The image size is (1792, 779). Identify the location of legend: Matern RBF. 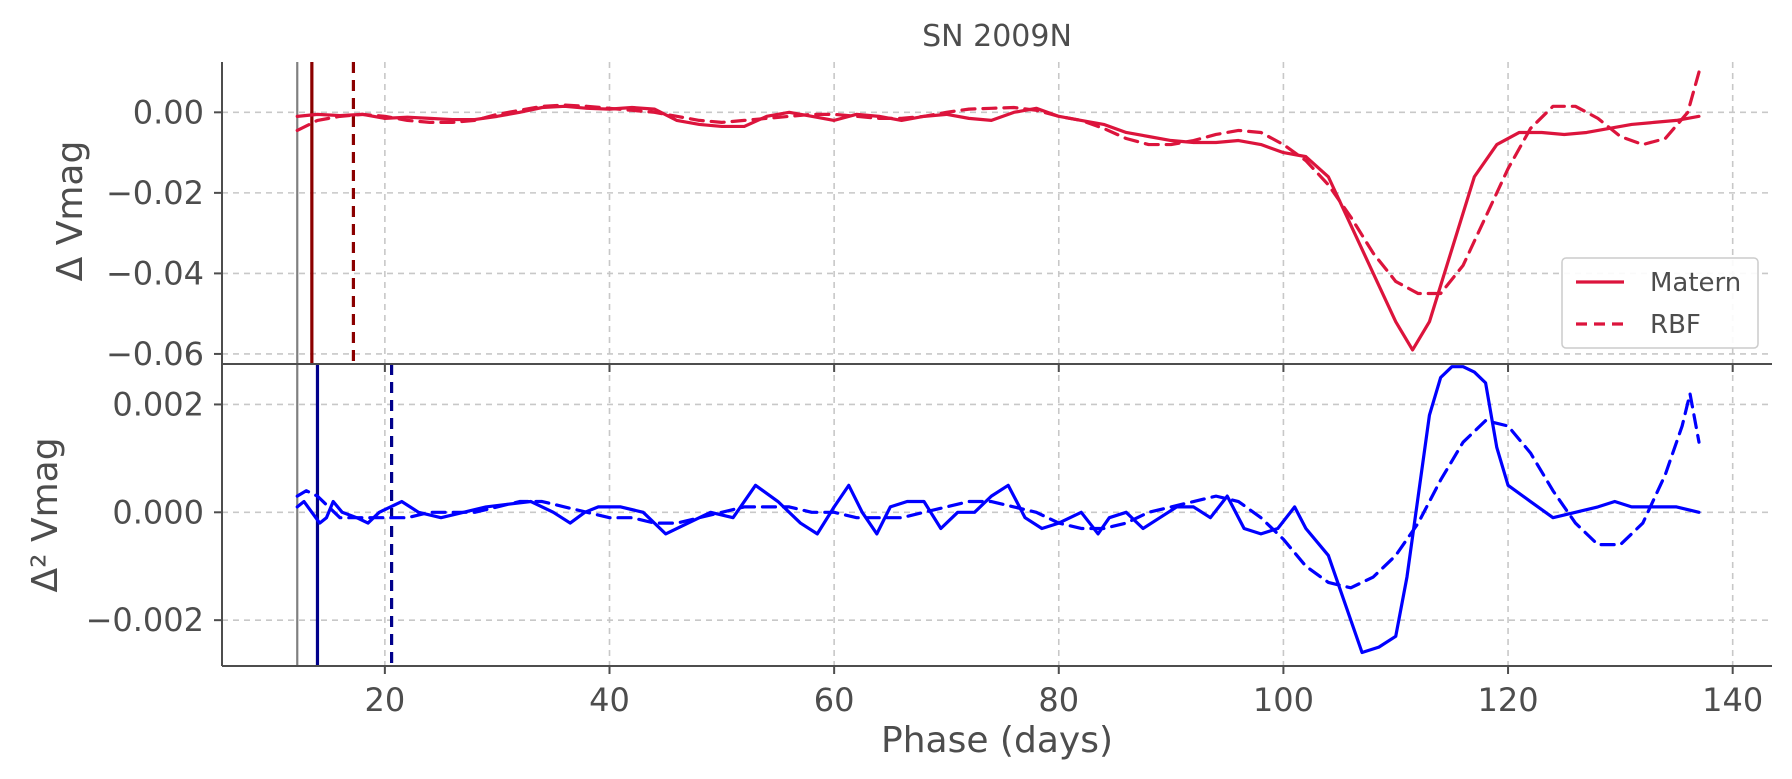
(1660, 303).